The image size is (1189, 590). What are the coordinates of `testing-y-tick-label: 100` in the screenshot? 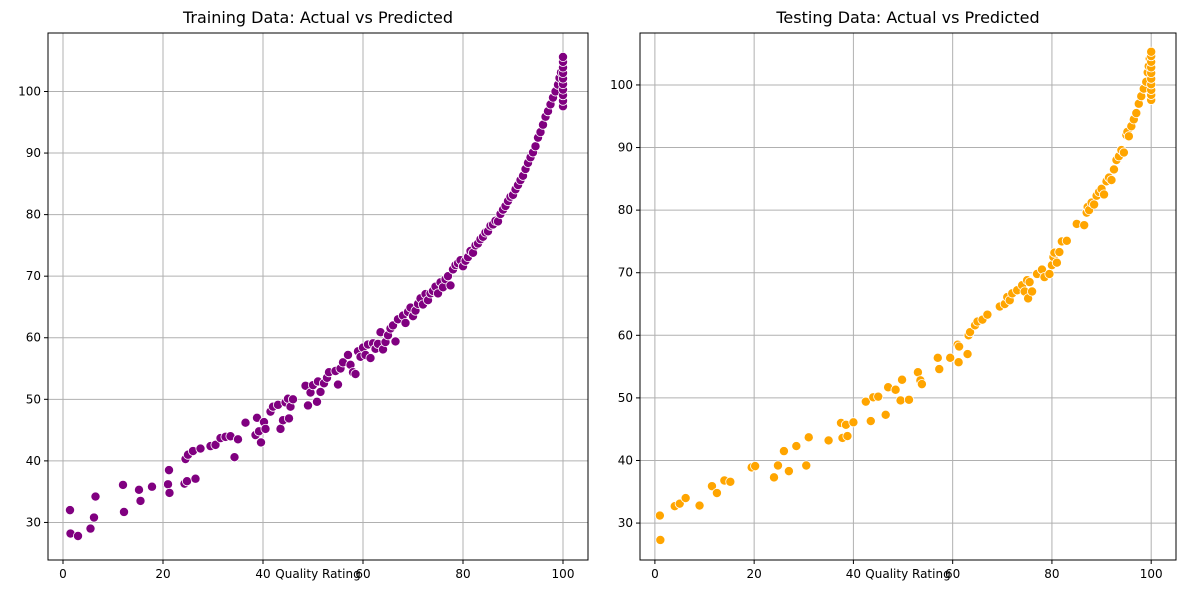 It's located at (621, 85).